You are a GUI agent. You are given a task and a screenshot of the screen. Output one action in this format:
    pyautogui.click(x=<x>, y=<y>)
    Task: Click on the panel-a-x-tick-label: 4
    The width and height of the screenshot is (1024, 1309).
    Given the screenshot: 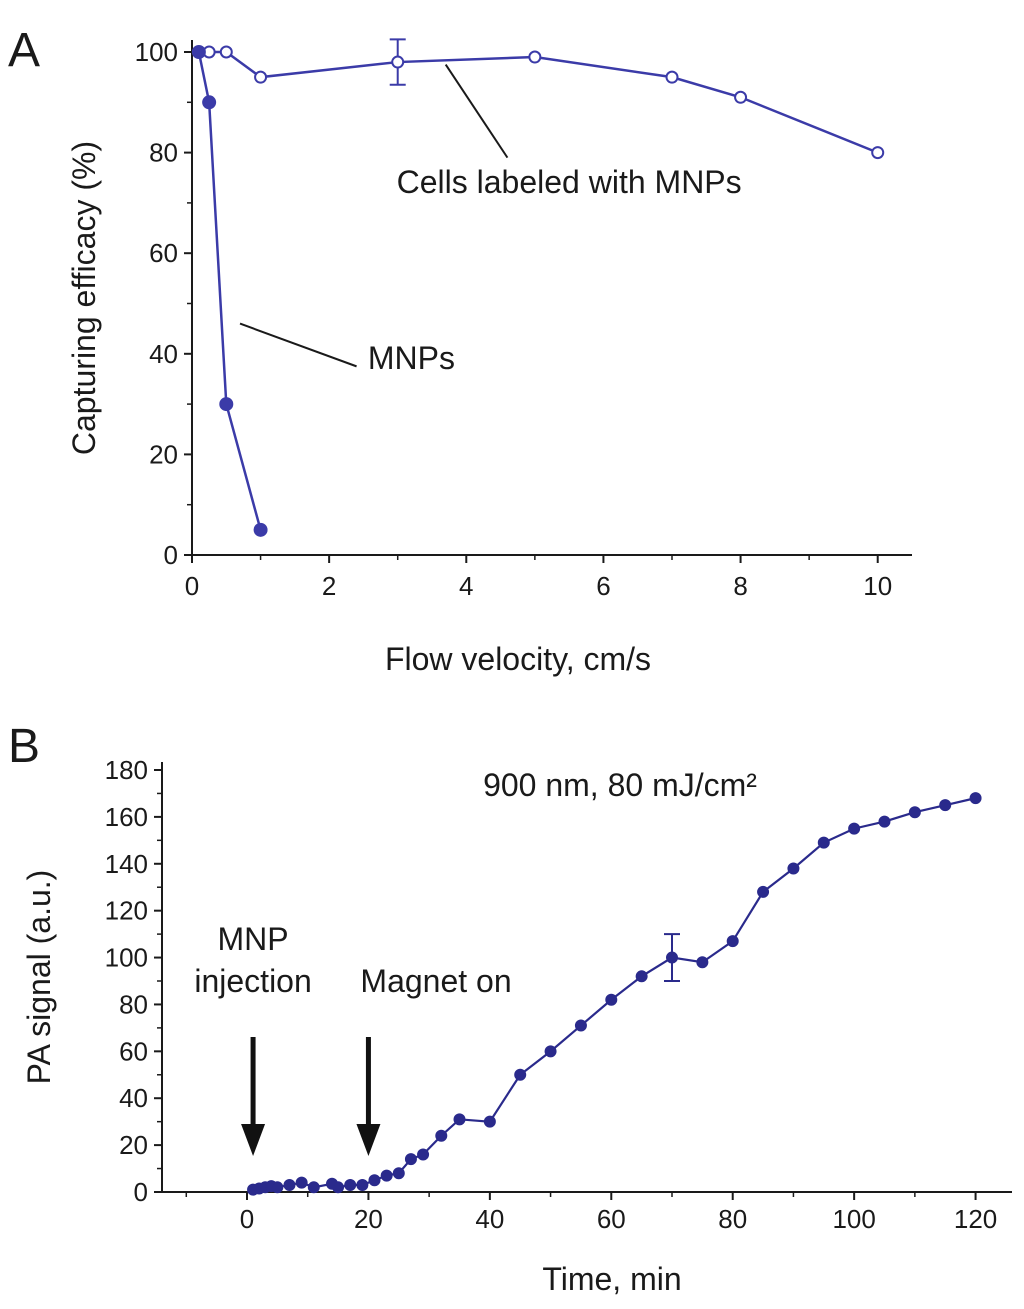 What is the action you would take?
    pyautogui.click(x=466, y=586)
    